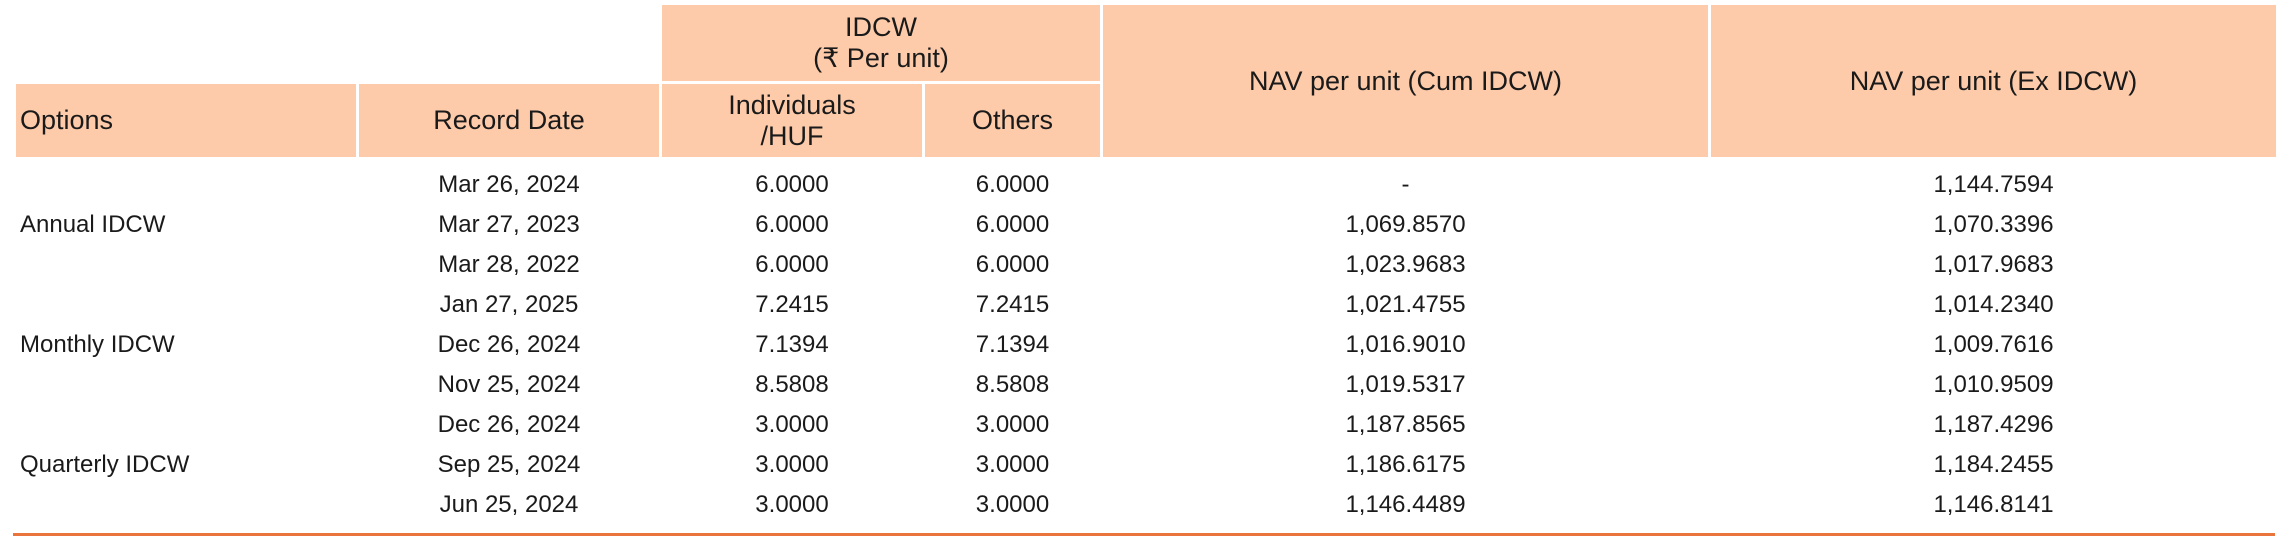 Image resolution: width=2289 pixels, height=543 pixels. I want to click on table-bottom-rule, so click(1144, 534).